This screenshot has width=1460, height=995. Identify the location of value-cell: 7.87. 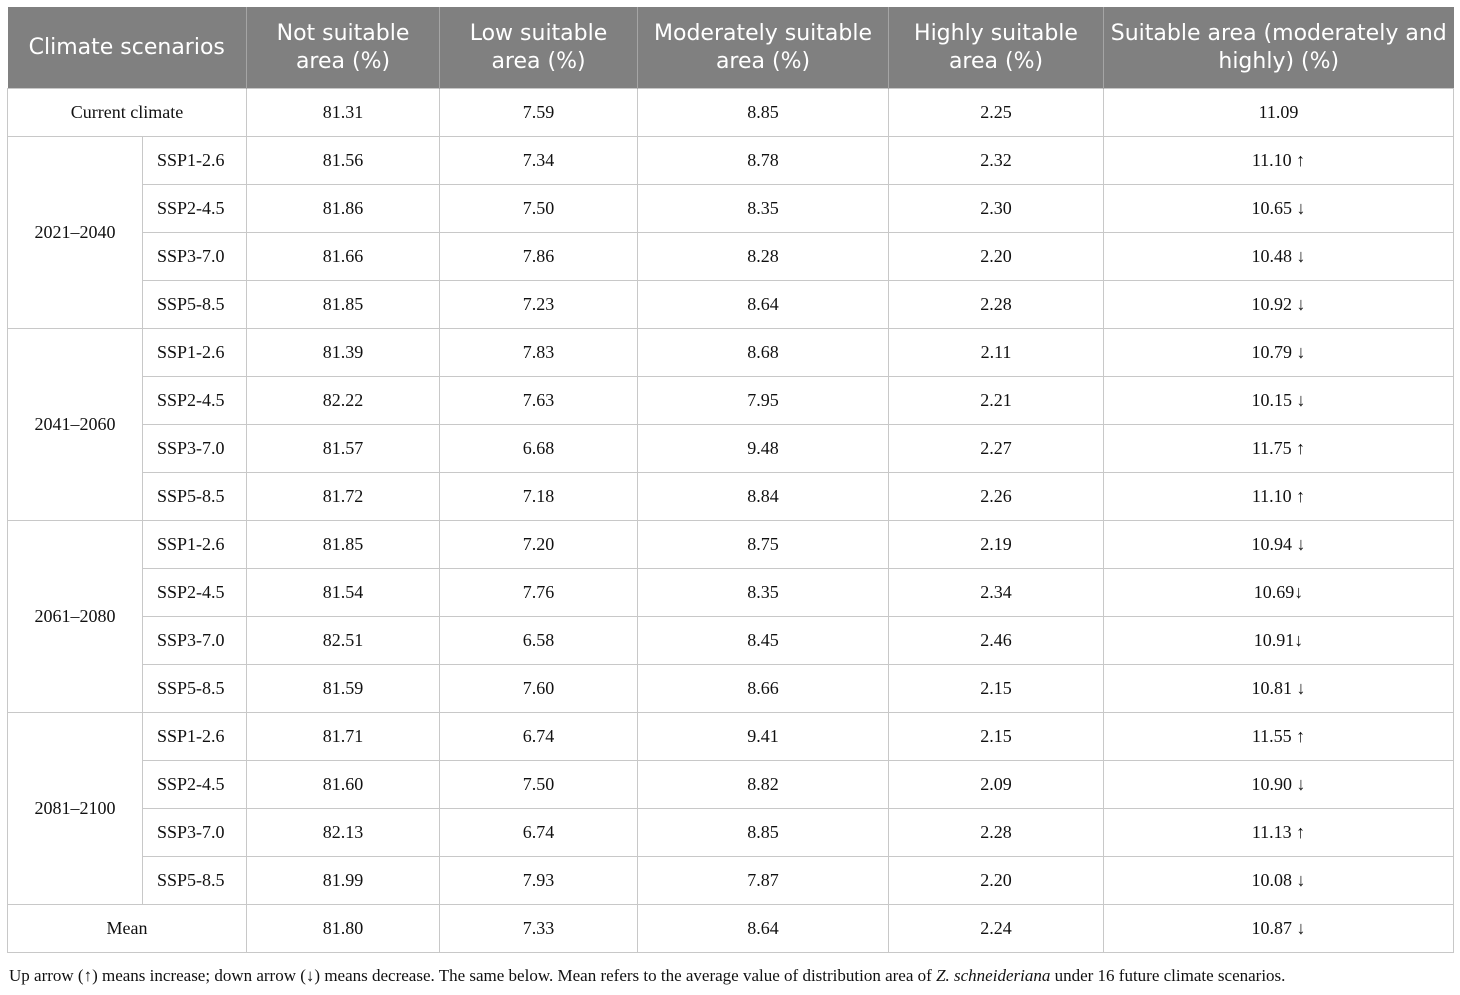
(763, 880).